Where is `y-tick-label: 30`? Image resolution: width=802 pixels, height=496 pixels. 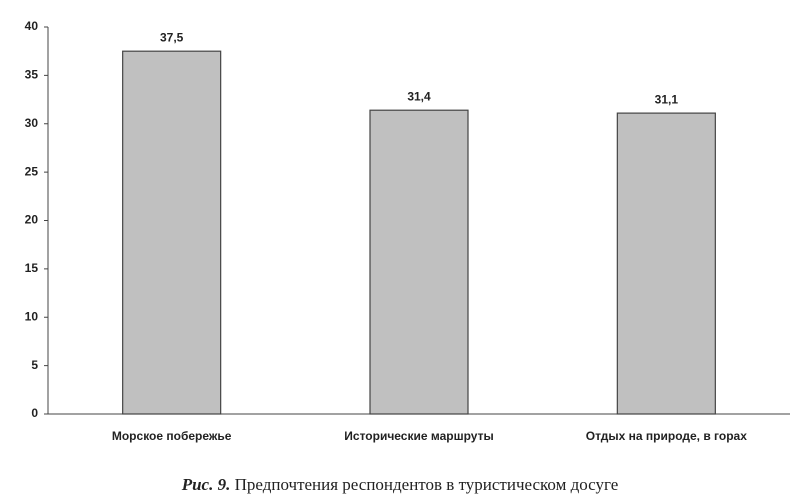
y-tick-label: 30 is located at coordinates (32, 123).